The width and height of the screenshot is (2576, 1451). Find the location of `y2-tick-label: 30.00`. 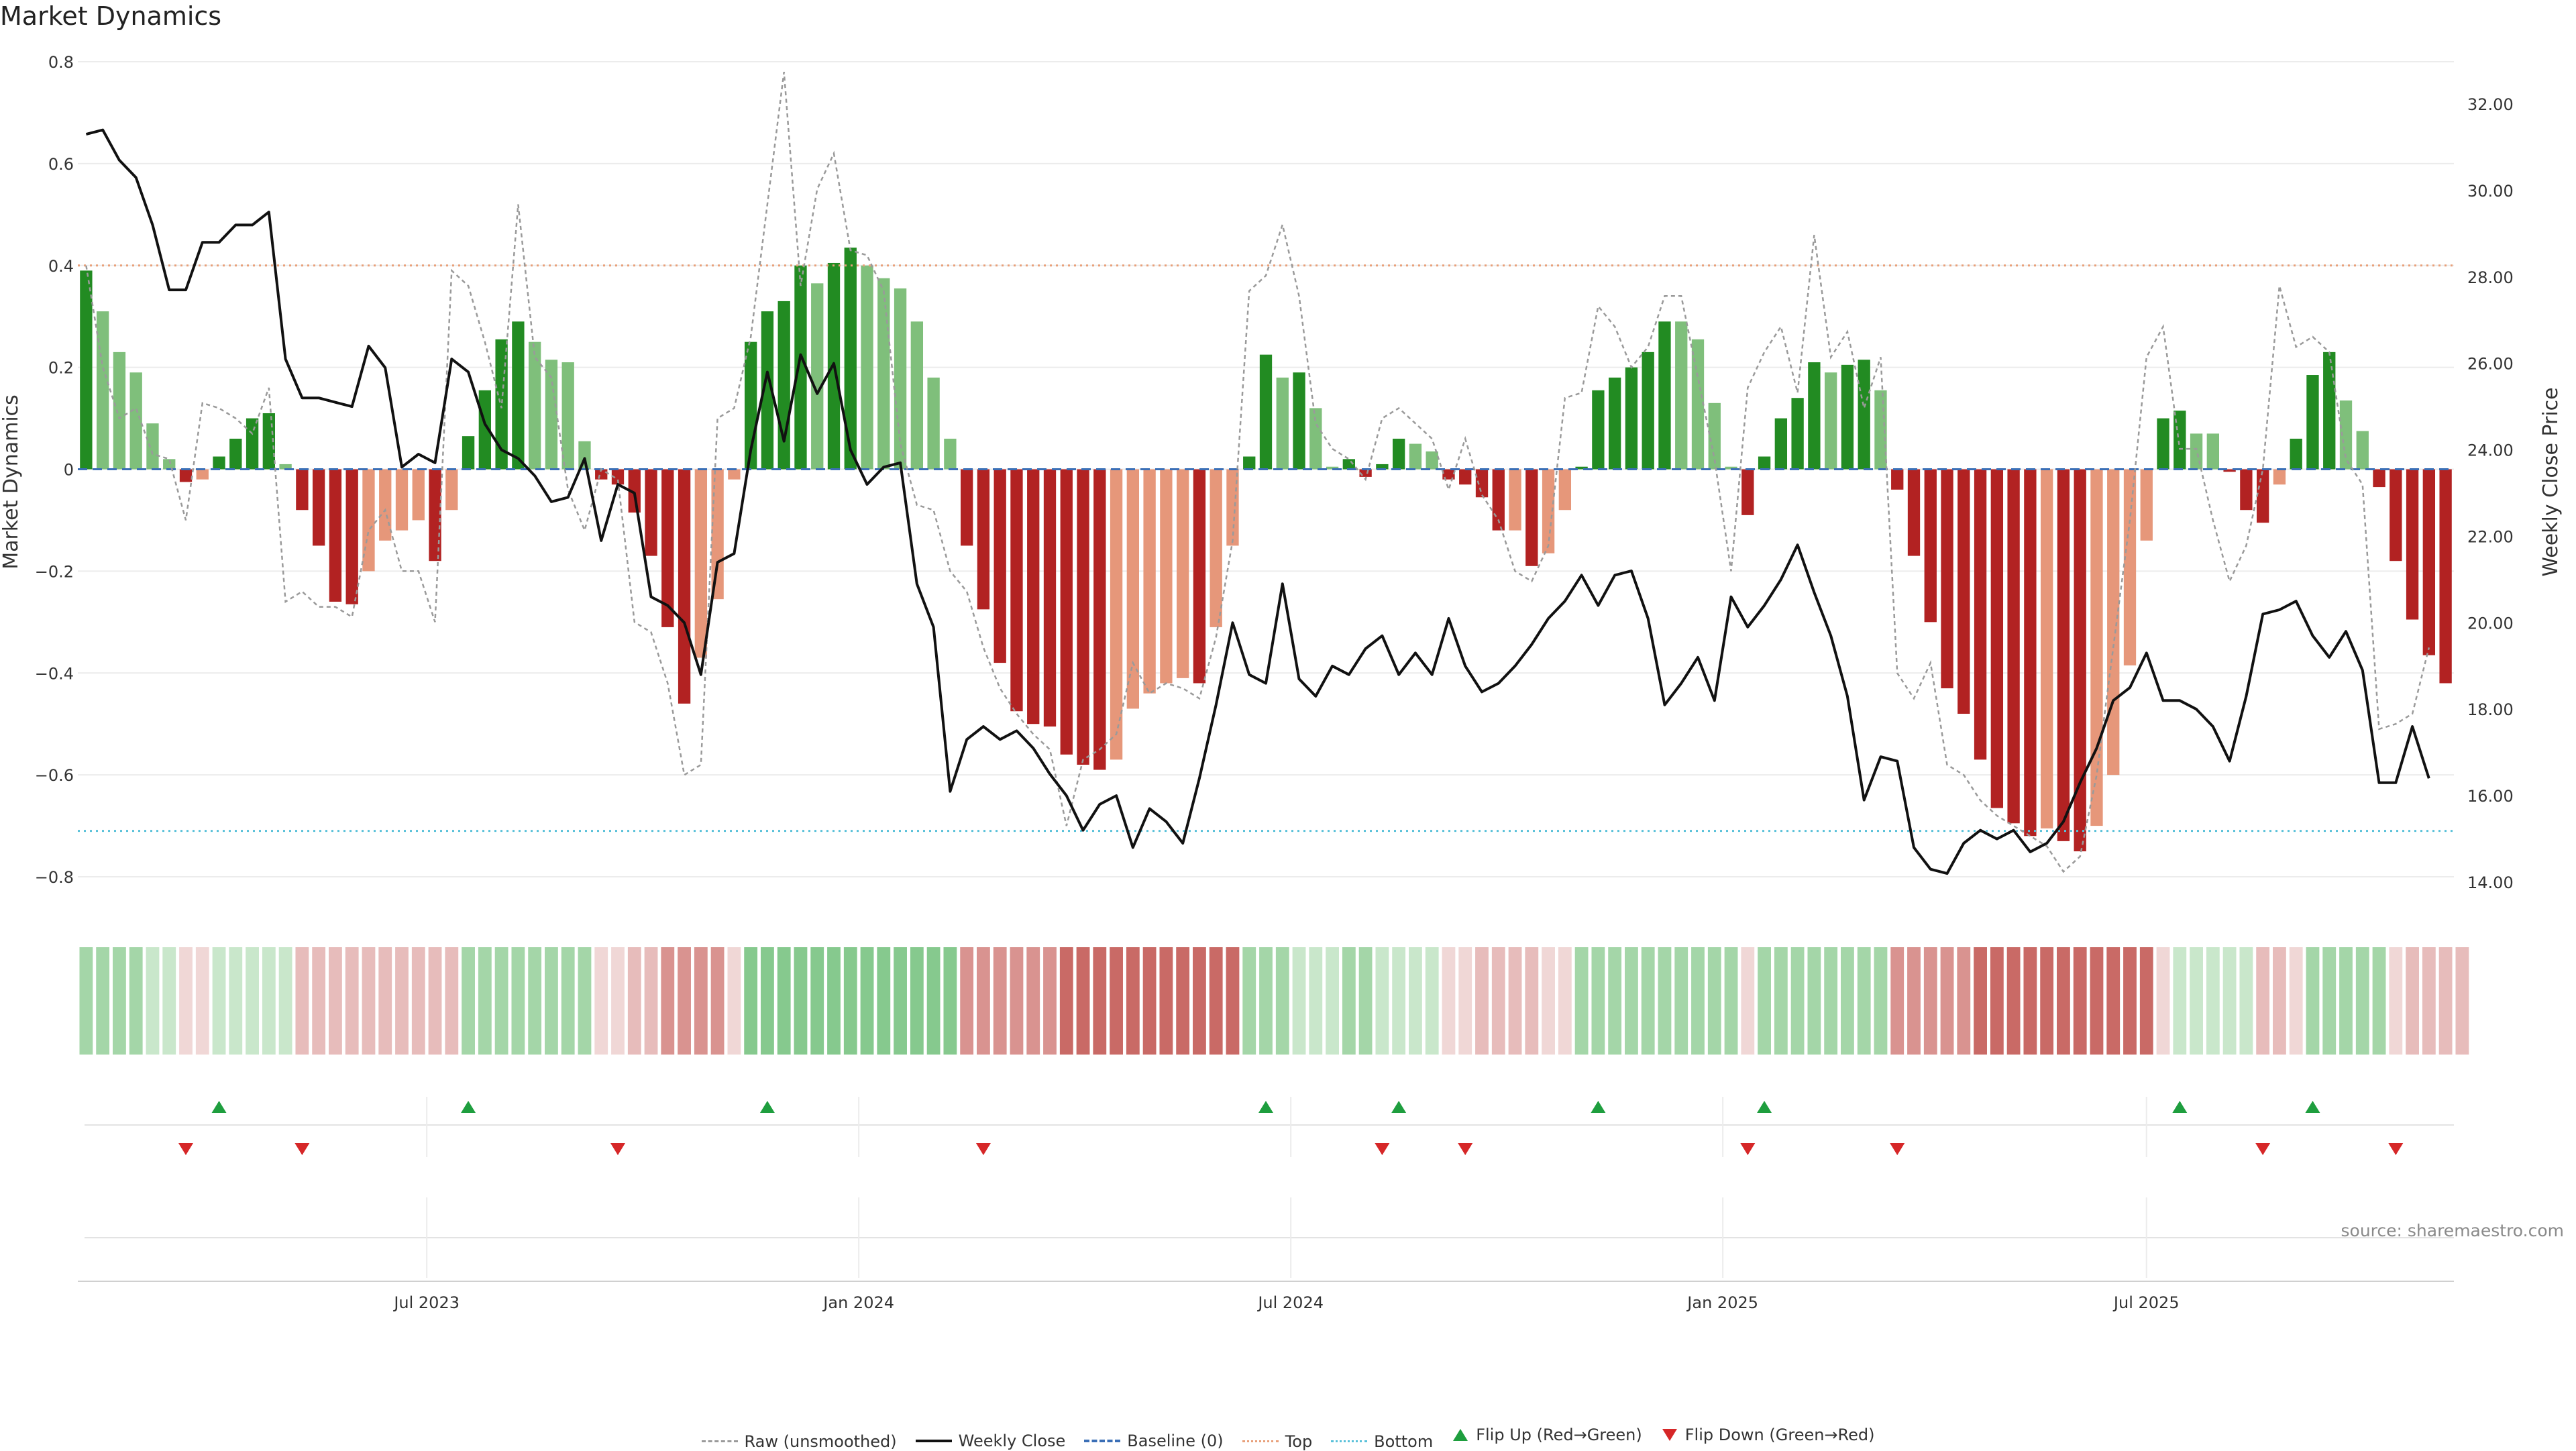

y2-tick-label: 30.00 is located at coordinates (2490, 191).